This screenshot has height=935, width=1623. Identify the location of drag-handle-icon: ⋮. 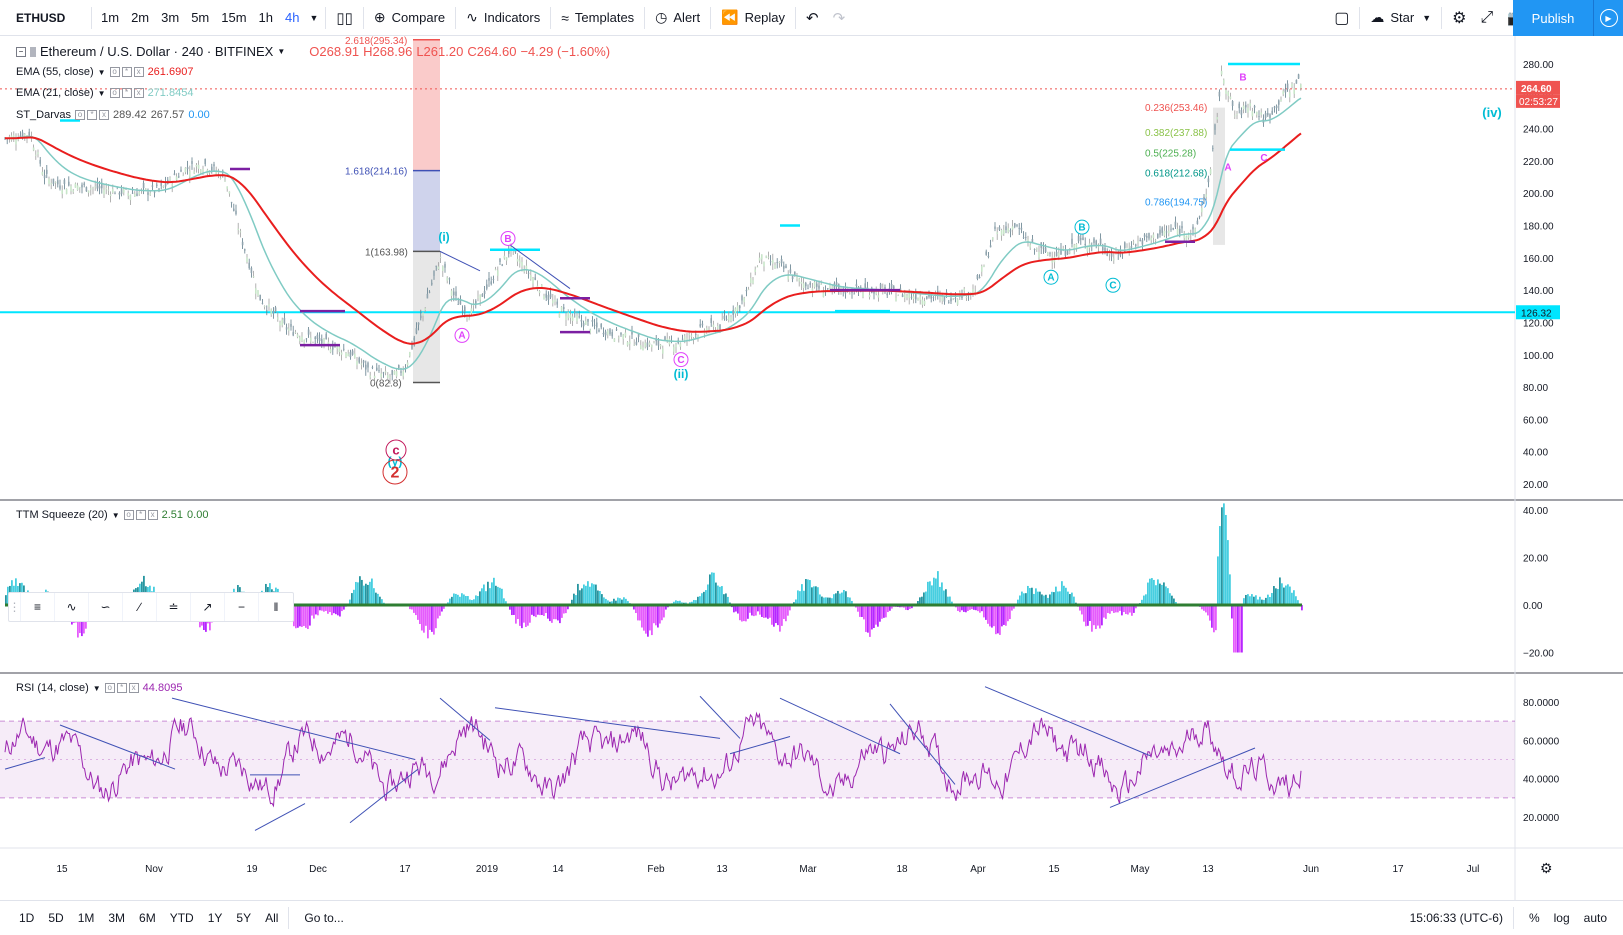
(15, 607).